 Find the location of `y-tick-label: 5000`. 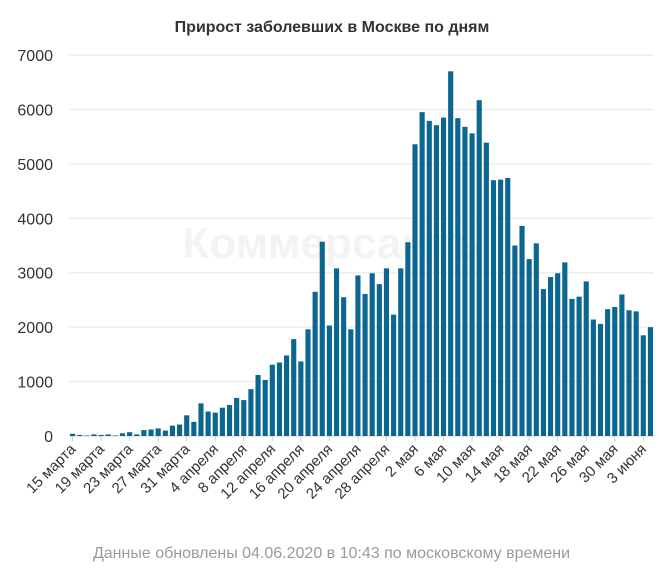

y-tick-label: 5000 is located at coordinates (35, 165).